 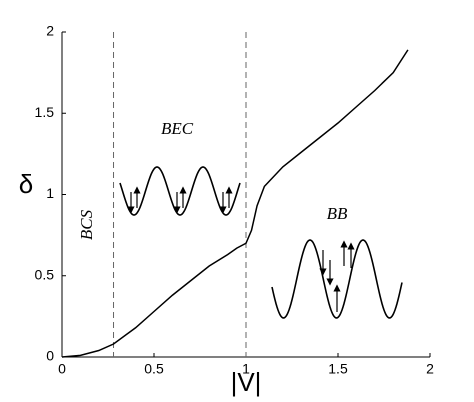 What do you see at coordinates (62, 369) in the screenshot?
I see `x-tick-label: 0` at bounding box center [62, 369].